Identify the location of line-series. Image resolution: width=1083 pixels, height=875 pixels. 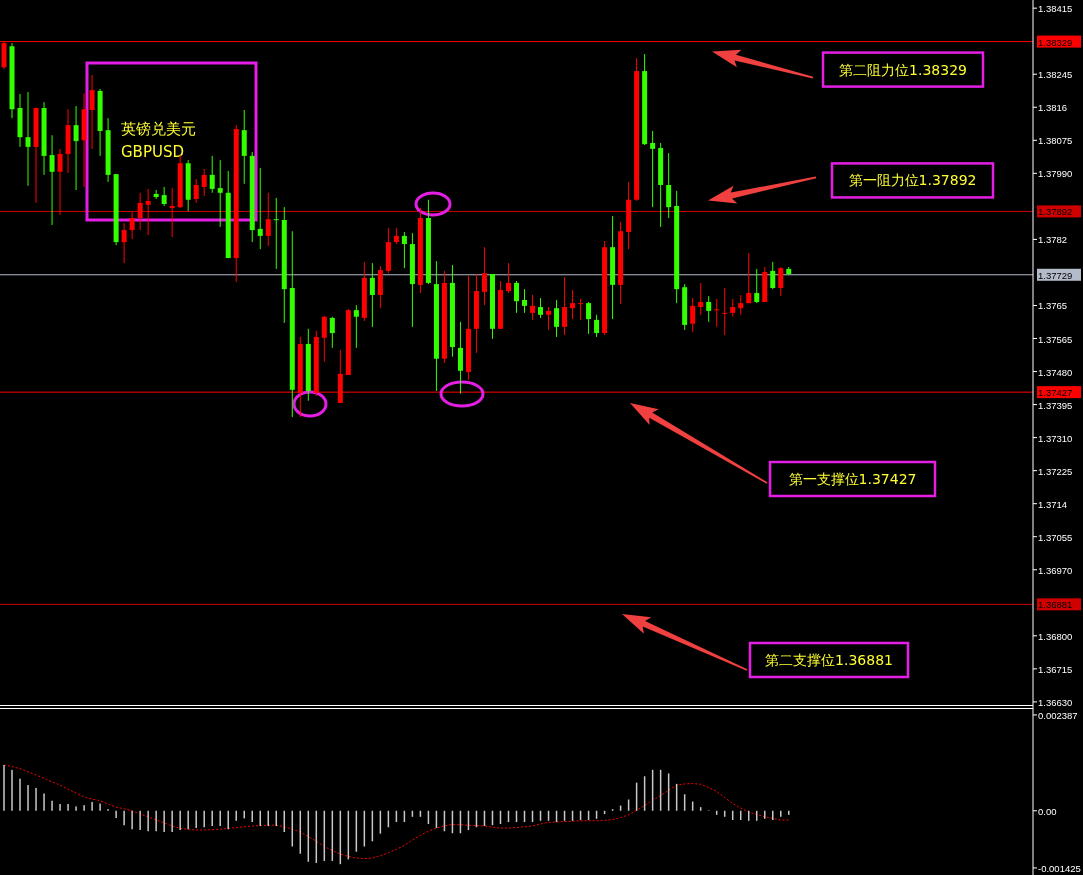
(396, 811).